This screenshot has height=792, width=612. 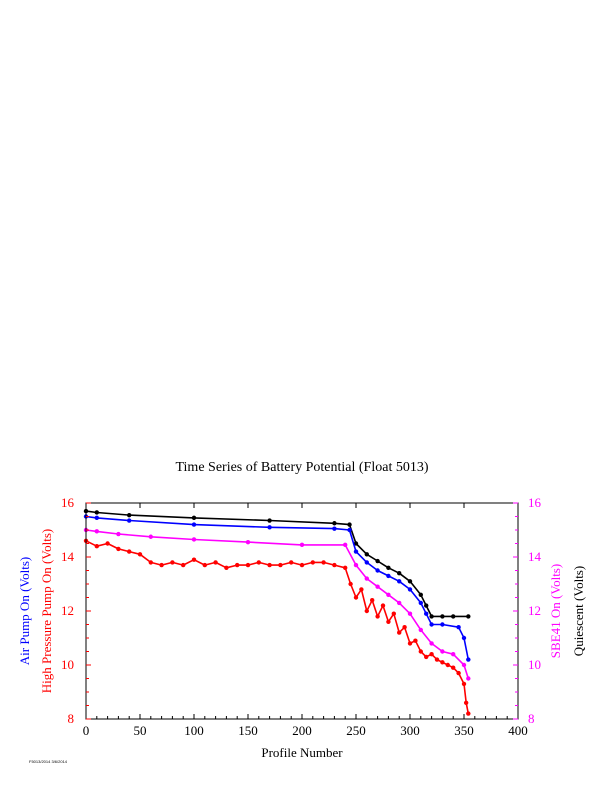 What do you see at coordinates (68, 556) in the screenshot?
I see `y-left-tick-label: 14` at bounding box center [68, 556].